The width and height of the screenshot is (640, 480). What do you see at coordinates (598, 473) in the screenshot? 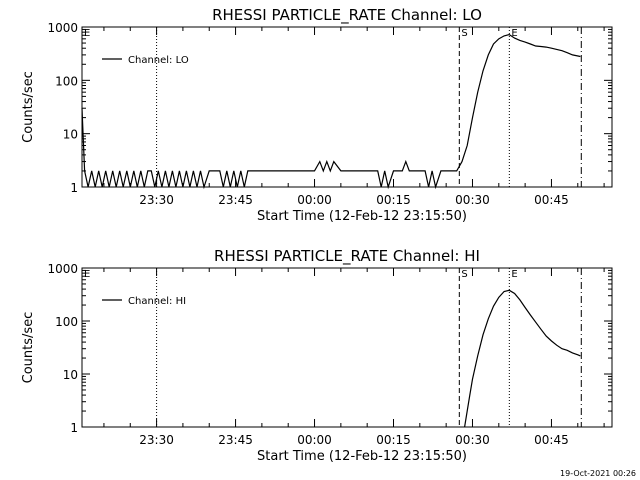
I see `footer-date: 19-Oct-2021 00:26` at bounding box center [598, 473].